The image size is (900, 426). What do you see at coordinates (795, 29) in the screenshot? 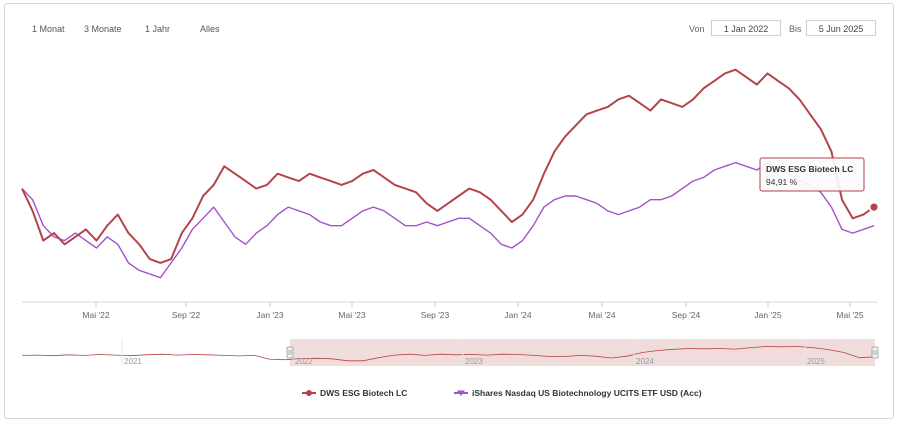
I see `to-date-label: Bis` at bounding box center [795, 29].